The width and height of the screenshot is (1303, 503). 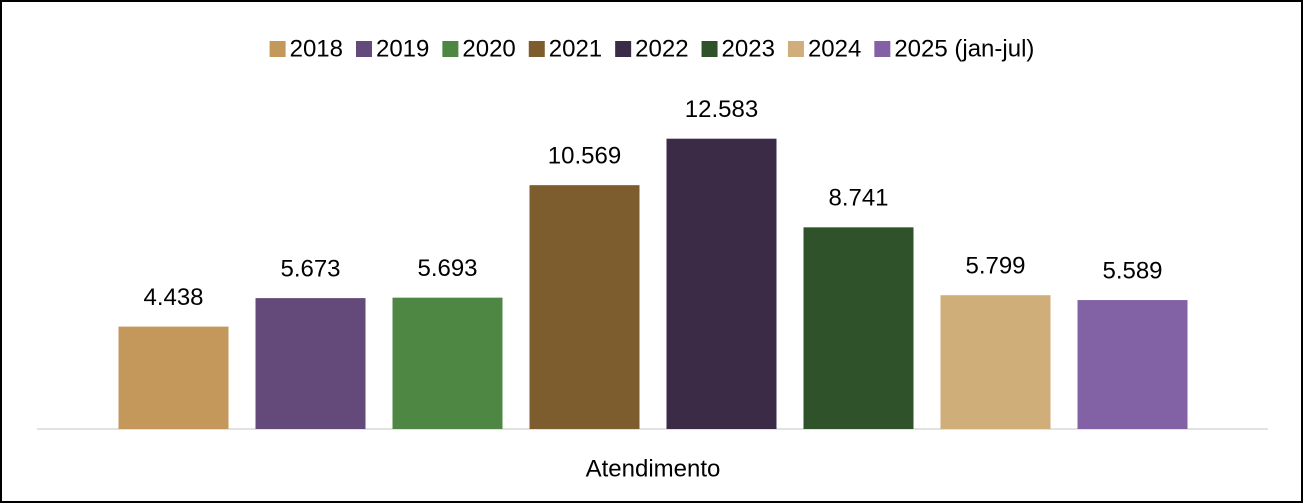 What do you see at coordinates (447, 268) in the screenshot?
I see `value-label: 5.693` at bounding box center [447, 268].